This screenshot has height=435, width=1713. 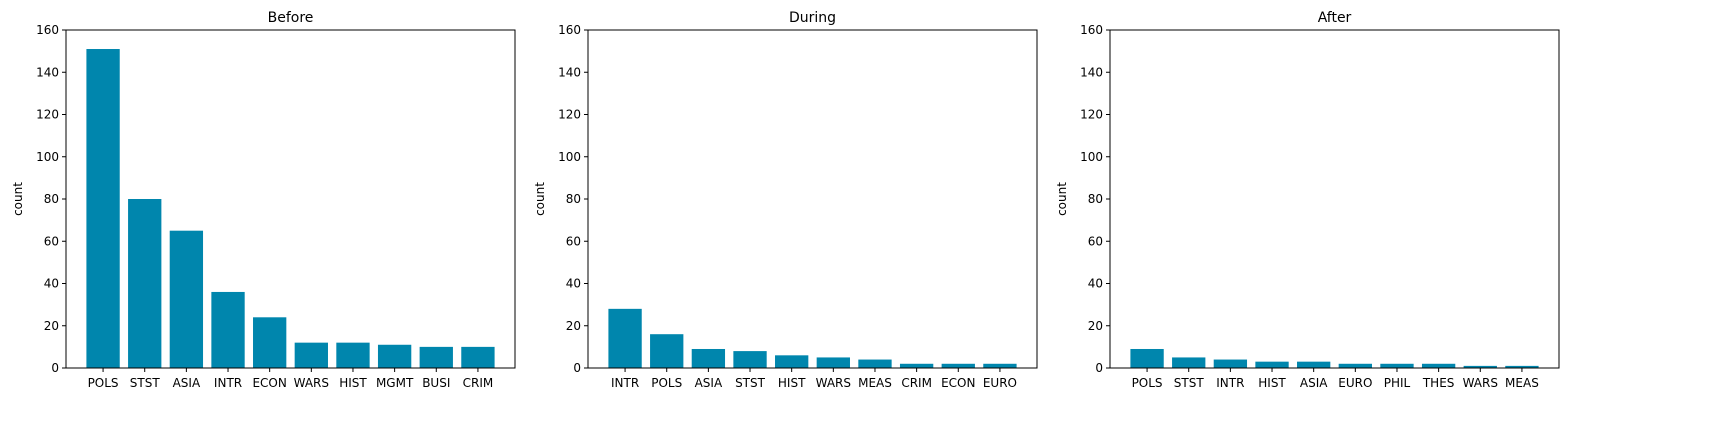 I want to click on x-tick-label: PHIL, so click(x=1397, y=383).